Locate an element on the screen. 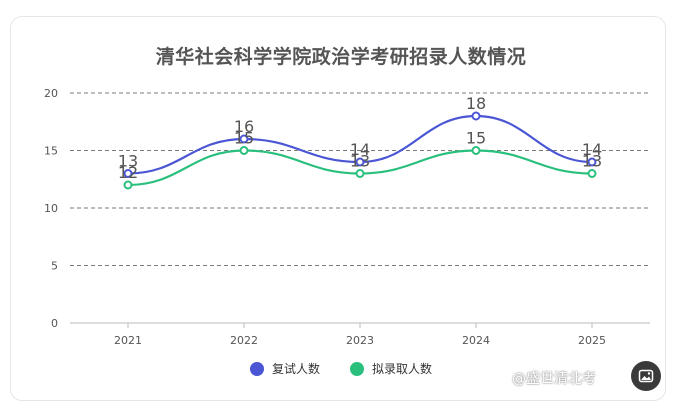 The width and height of the screenshot is (682, 409). y-tick-label: 0 is located at coordinates (54, 323).